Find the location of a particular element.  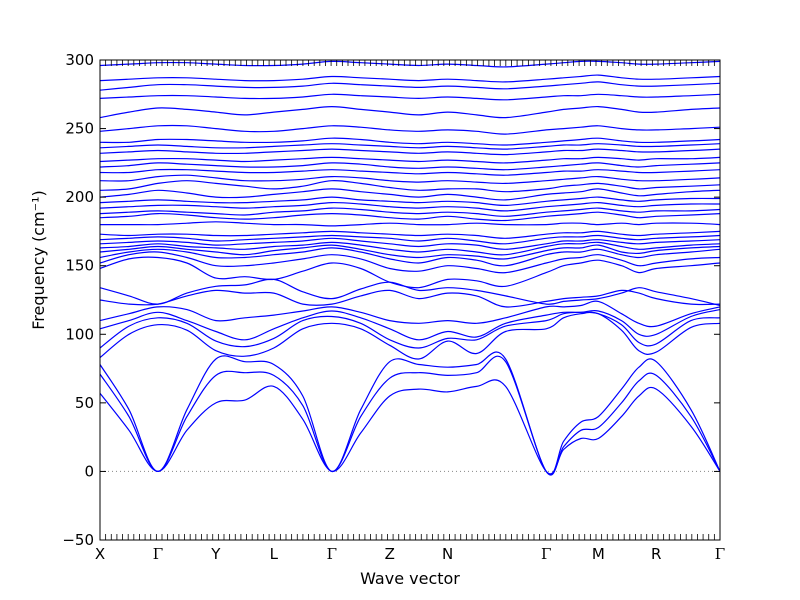

x-tick-label: X is located at coordinates (100, 554).